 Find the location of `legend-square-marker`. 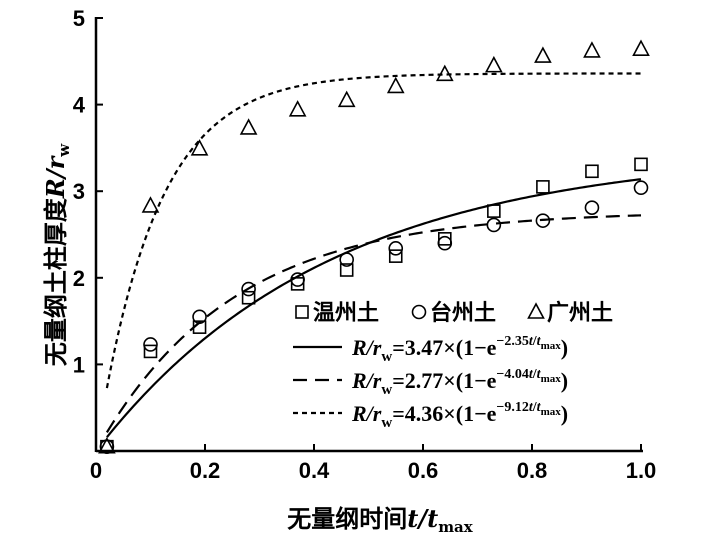

legend-square-marker is located at coordinates (302, 312).